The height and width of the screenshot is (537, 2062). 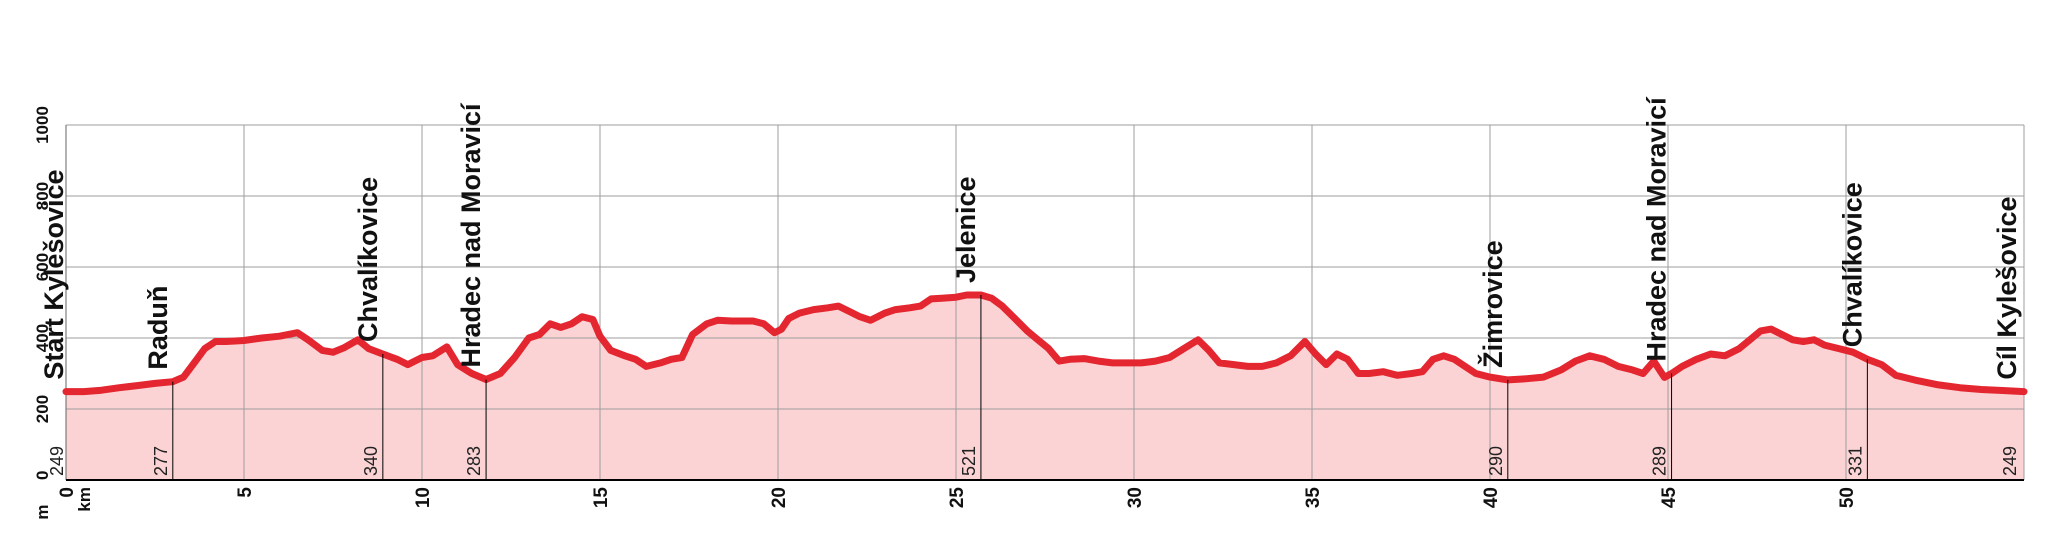 I want to click on x-tick-label: 50, so click(x=1847, y=497).